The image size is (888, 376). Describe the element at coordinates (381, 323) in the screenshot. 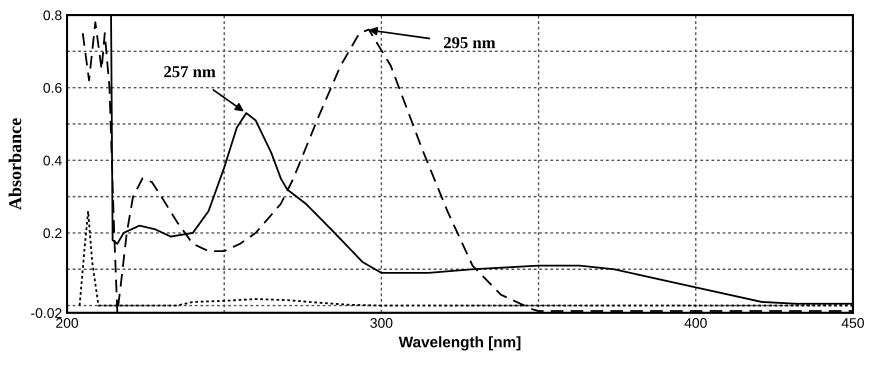

I see `x-tick-label: 300` at that location.